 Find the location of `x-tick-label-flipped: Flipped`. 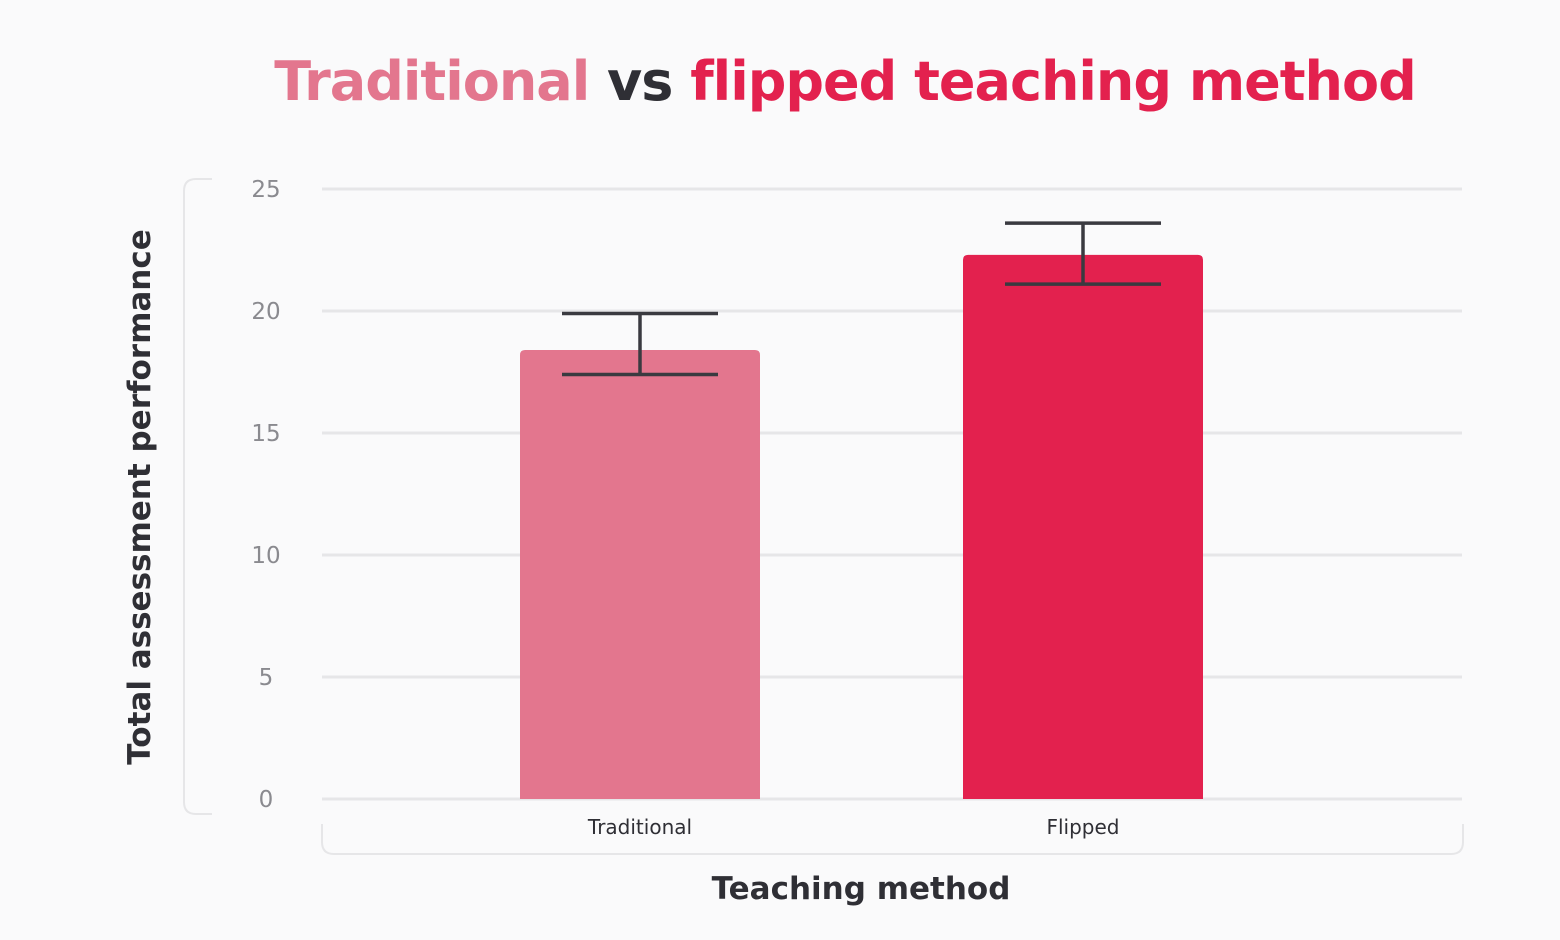

x-tick-label-flipped: Flipped is located at coordinates (1082, 827).